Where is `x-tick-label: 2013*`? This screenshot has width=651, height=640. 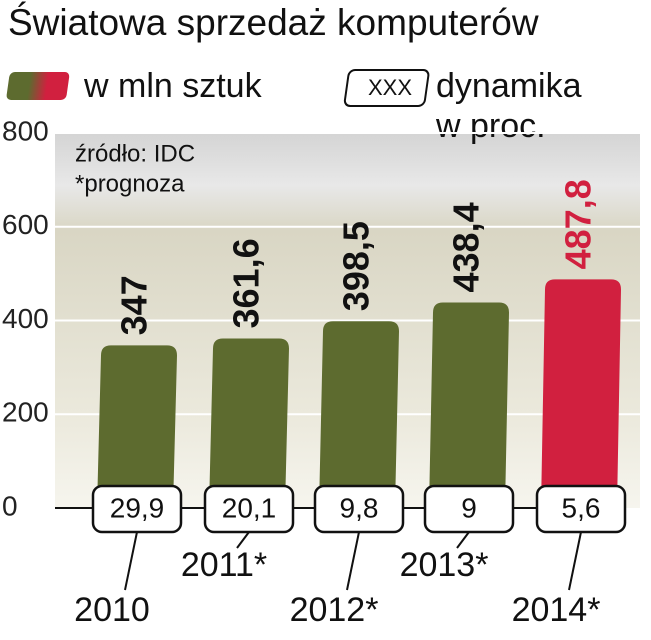 x-tick-label: 2013* is located at coordinates (444, 565).